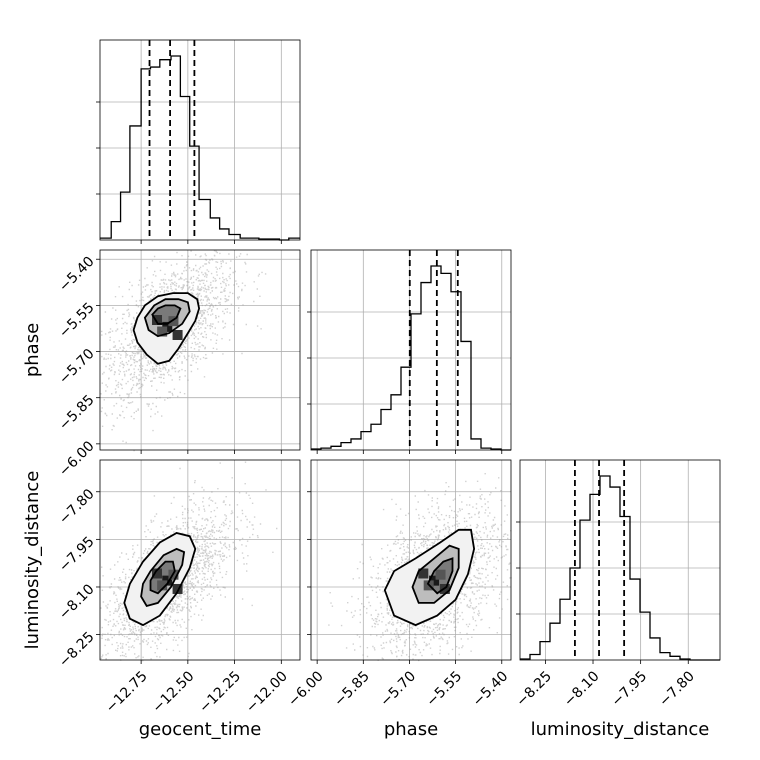 The image size is (760, 760). I want to click on scatter-panel-geocent_time-phase, so click(198, 351).